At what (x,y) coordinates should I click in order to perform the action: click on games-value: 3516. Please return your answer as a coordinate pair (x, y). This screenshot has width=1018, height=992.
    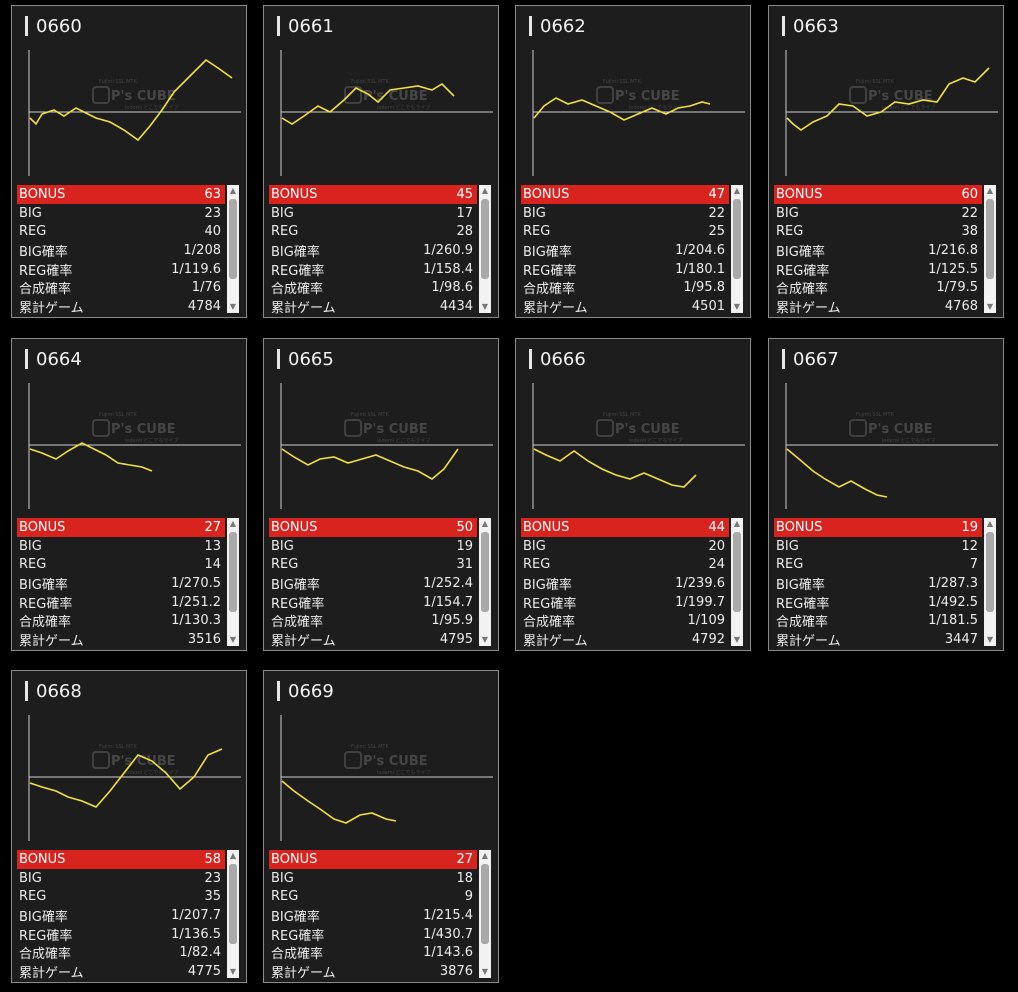
    Looking at the image, I should click on (204, 639).